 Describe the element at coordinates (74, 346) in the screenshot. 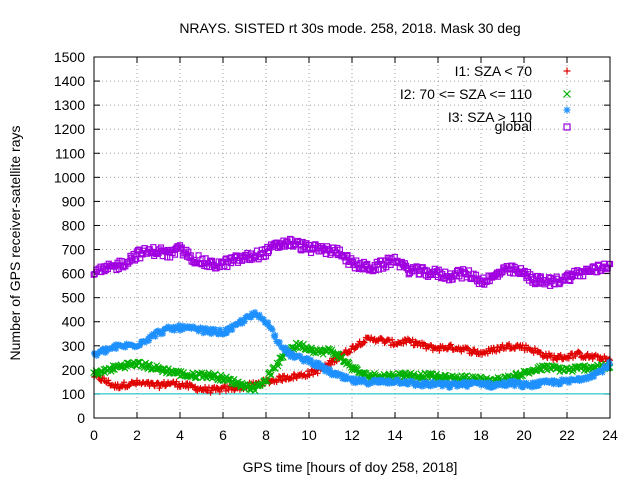

I see `y-tick-label: 300` at that location.